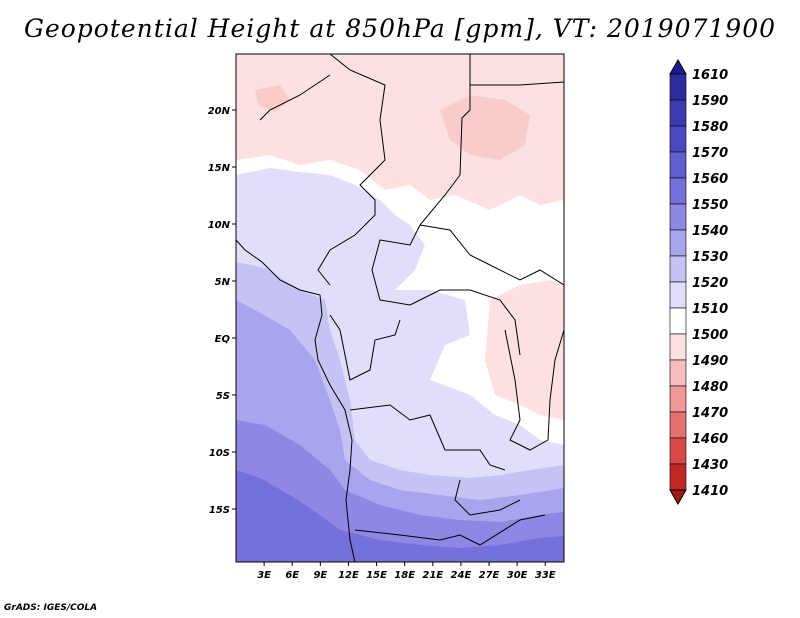 The image size is (800, 618). What do you see at coordinates (219, 510) in the screenshot?
I see `lat-tick-label: 15S` at bounding box center [219, 510].